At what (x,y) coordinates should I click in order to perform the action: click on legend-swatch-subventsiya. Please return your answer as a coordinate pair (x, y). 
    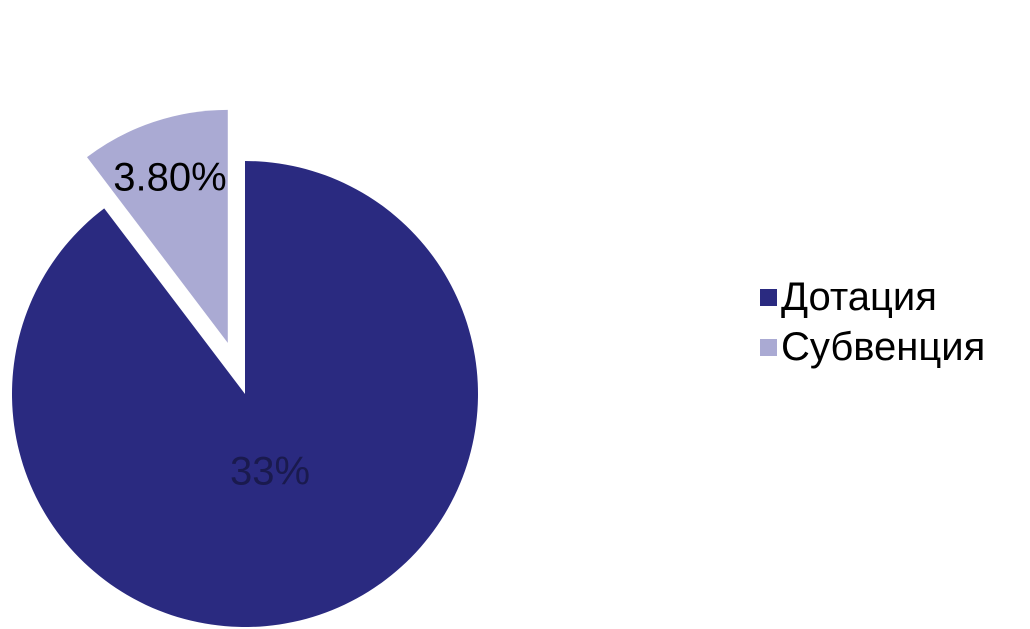
    Looking at the image, I should click on (768, 347).